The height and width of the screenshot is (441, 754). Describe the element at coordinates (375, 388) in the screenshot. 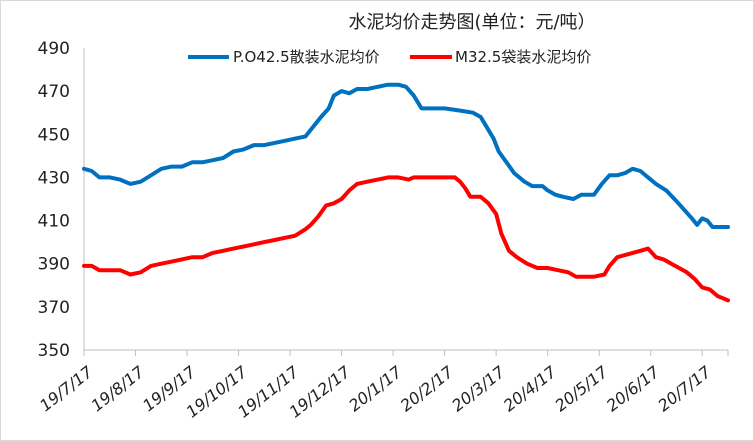

I see `x-tick-label: 20/1/17` at that location.